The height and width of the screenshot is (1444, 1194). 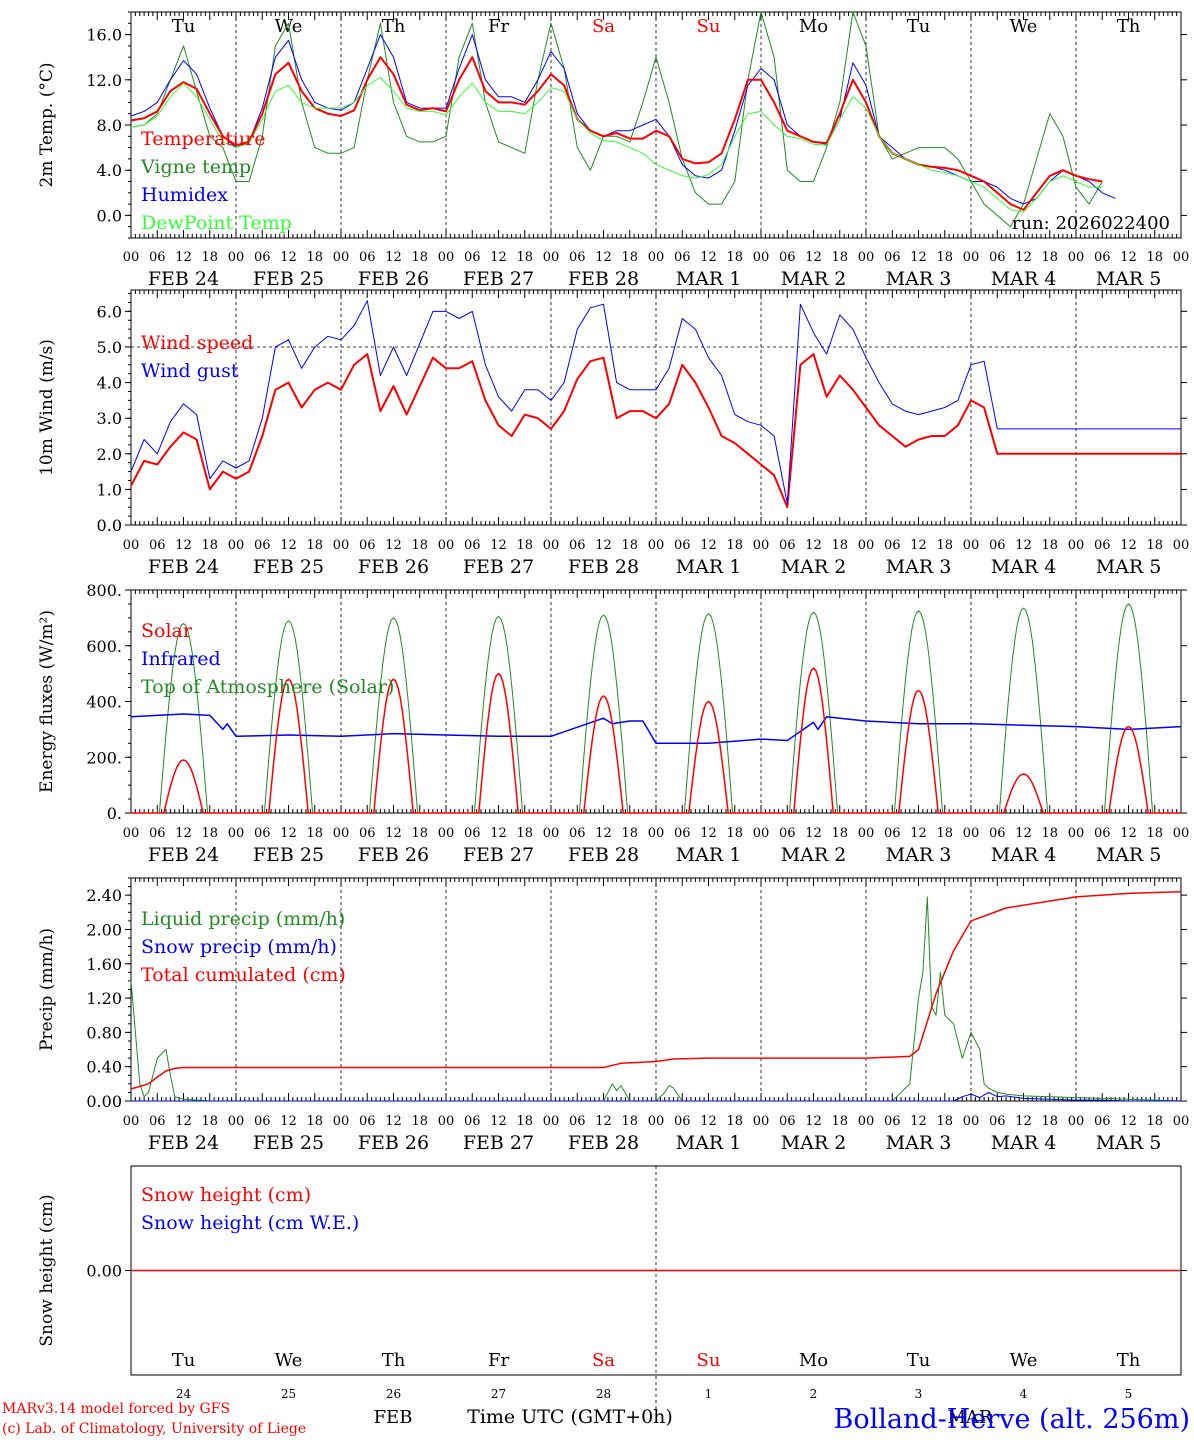 What do you see at coordinates (709, 26) in the screenshot?
I see `weekday-label: Su` at bounding box center [709, 26].